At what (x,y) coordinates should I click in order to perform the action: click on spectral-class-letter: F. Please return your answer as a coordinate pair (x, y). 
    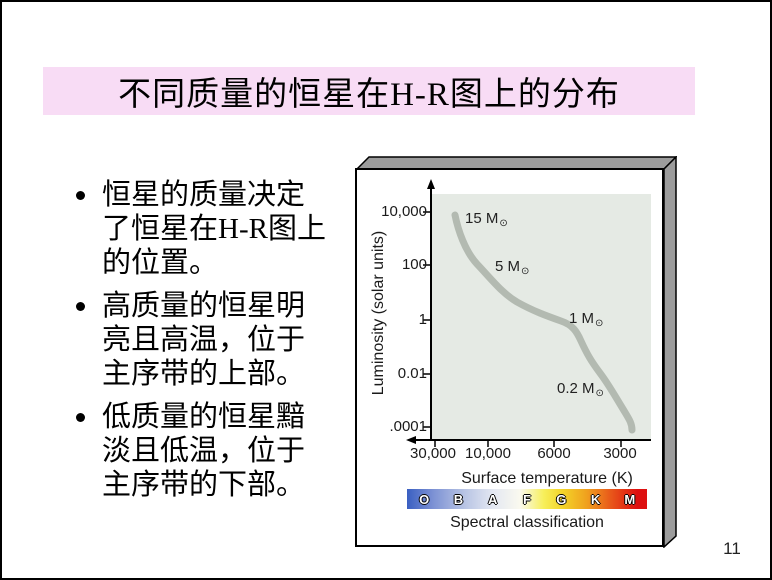
    Looking at the image, I should click on (527, 499).